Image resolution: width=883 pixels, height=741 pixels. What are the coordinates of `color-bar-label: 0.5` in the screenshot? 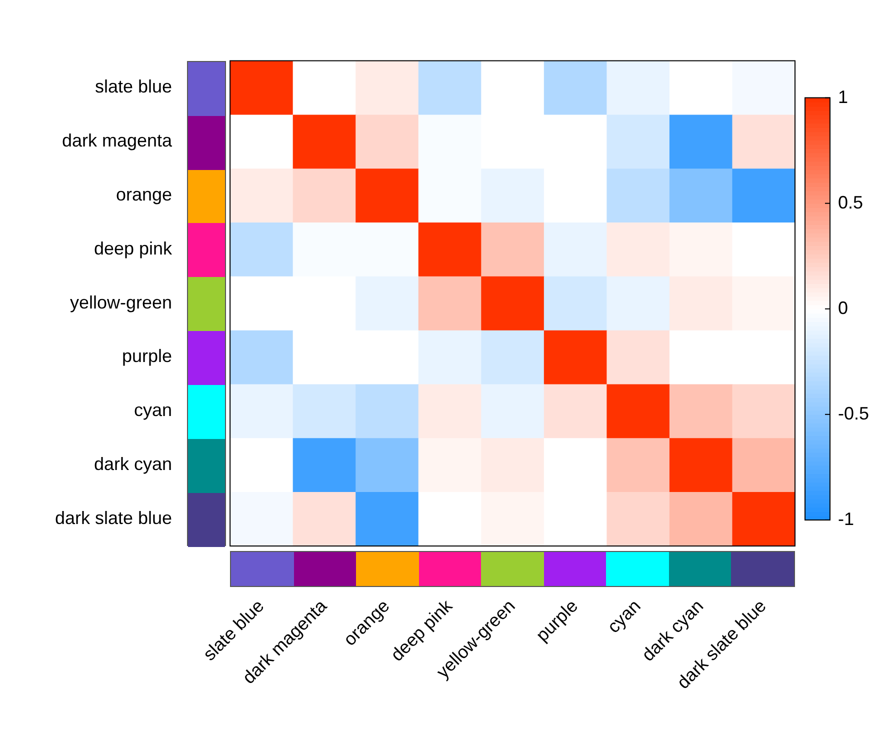 It's located at (851, 202).